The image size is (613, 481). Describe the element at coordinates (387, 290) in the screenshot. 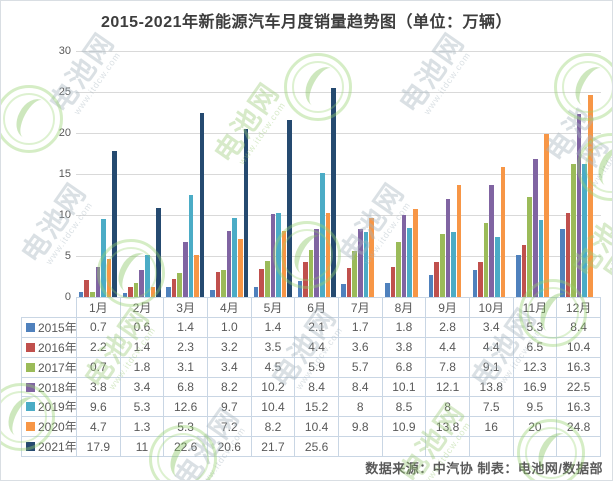

I see `bar-2015年-8月` at that location.